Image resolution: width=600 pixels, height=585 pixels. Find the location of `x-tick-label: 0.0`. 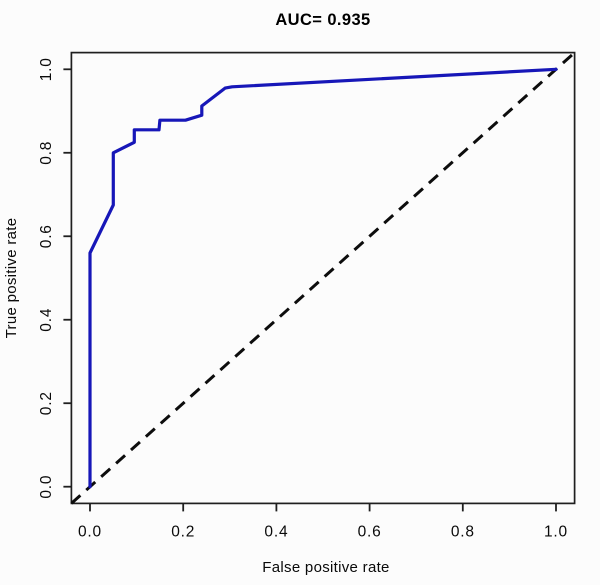

x-tick-label: 0.0 is located at coordinates (90, 531).